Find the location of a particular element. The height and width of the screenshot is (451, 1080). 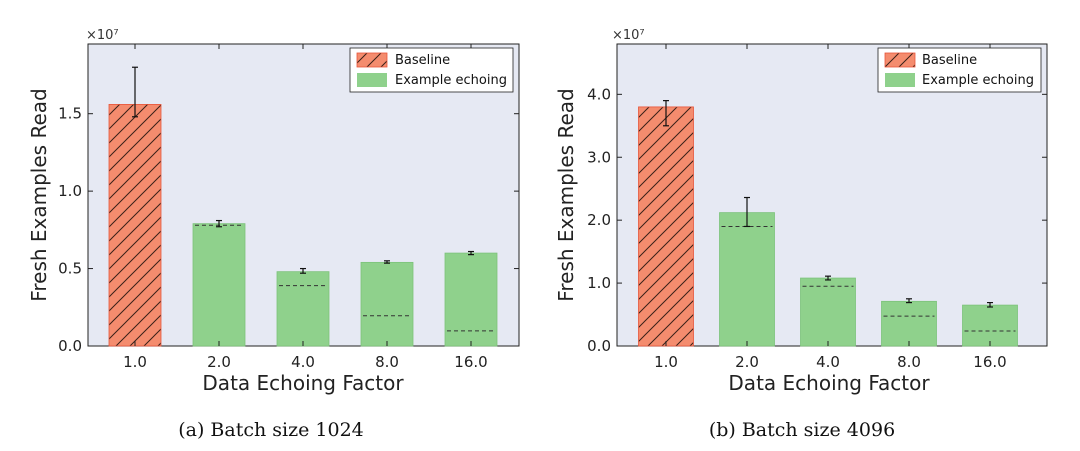

legend-label-echoing-a: Example echoing is located at coordinates (451, 80).